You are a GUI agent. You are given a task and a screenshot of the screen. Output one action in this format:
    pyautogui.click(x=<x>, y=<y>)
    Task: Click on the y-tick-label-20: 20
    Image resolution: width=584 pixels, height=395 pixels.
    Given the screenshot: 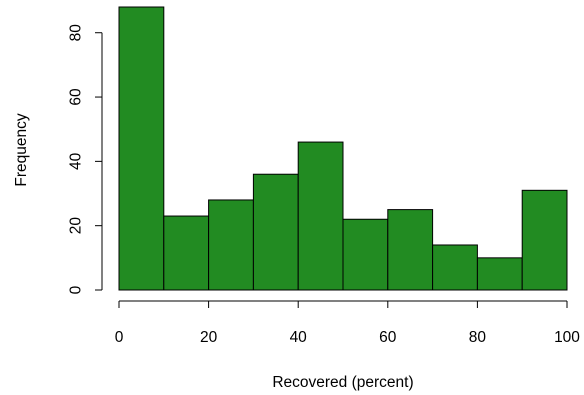 What is the action you would take?
    pyautogui.click(x=76, y=226)
    